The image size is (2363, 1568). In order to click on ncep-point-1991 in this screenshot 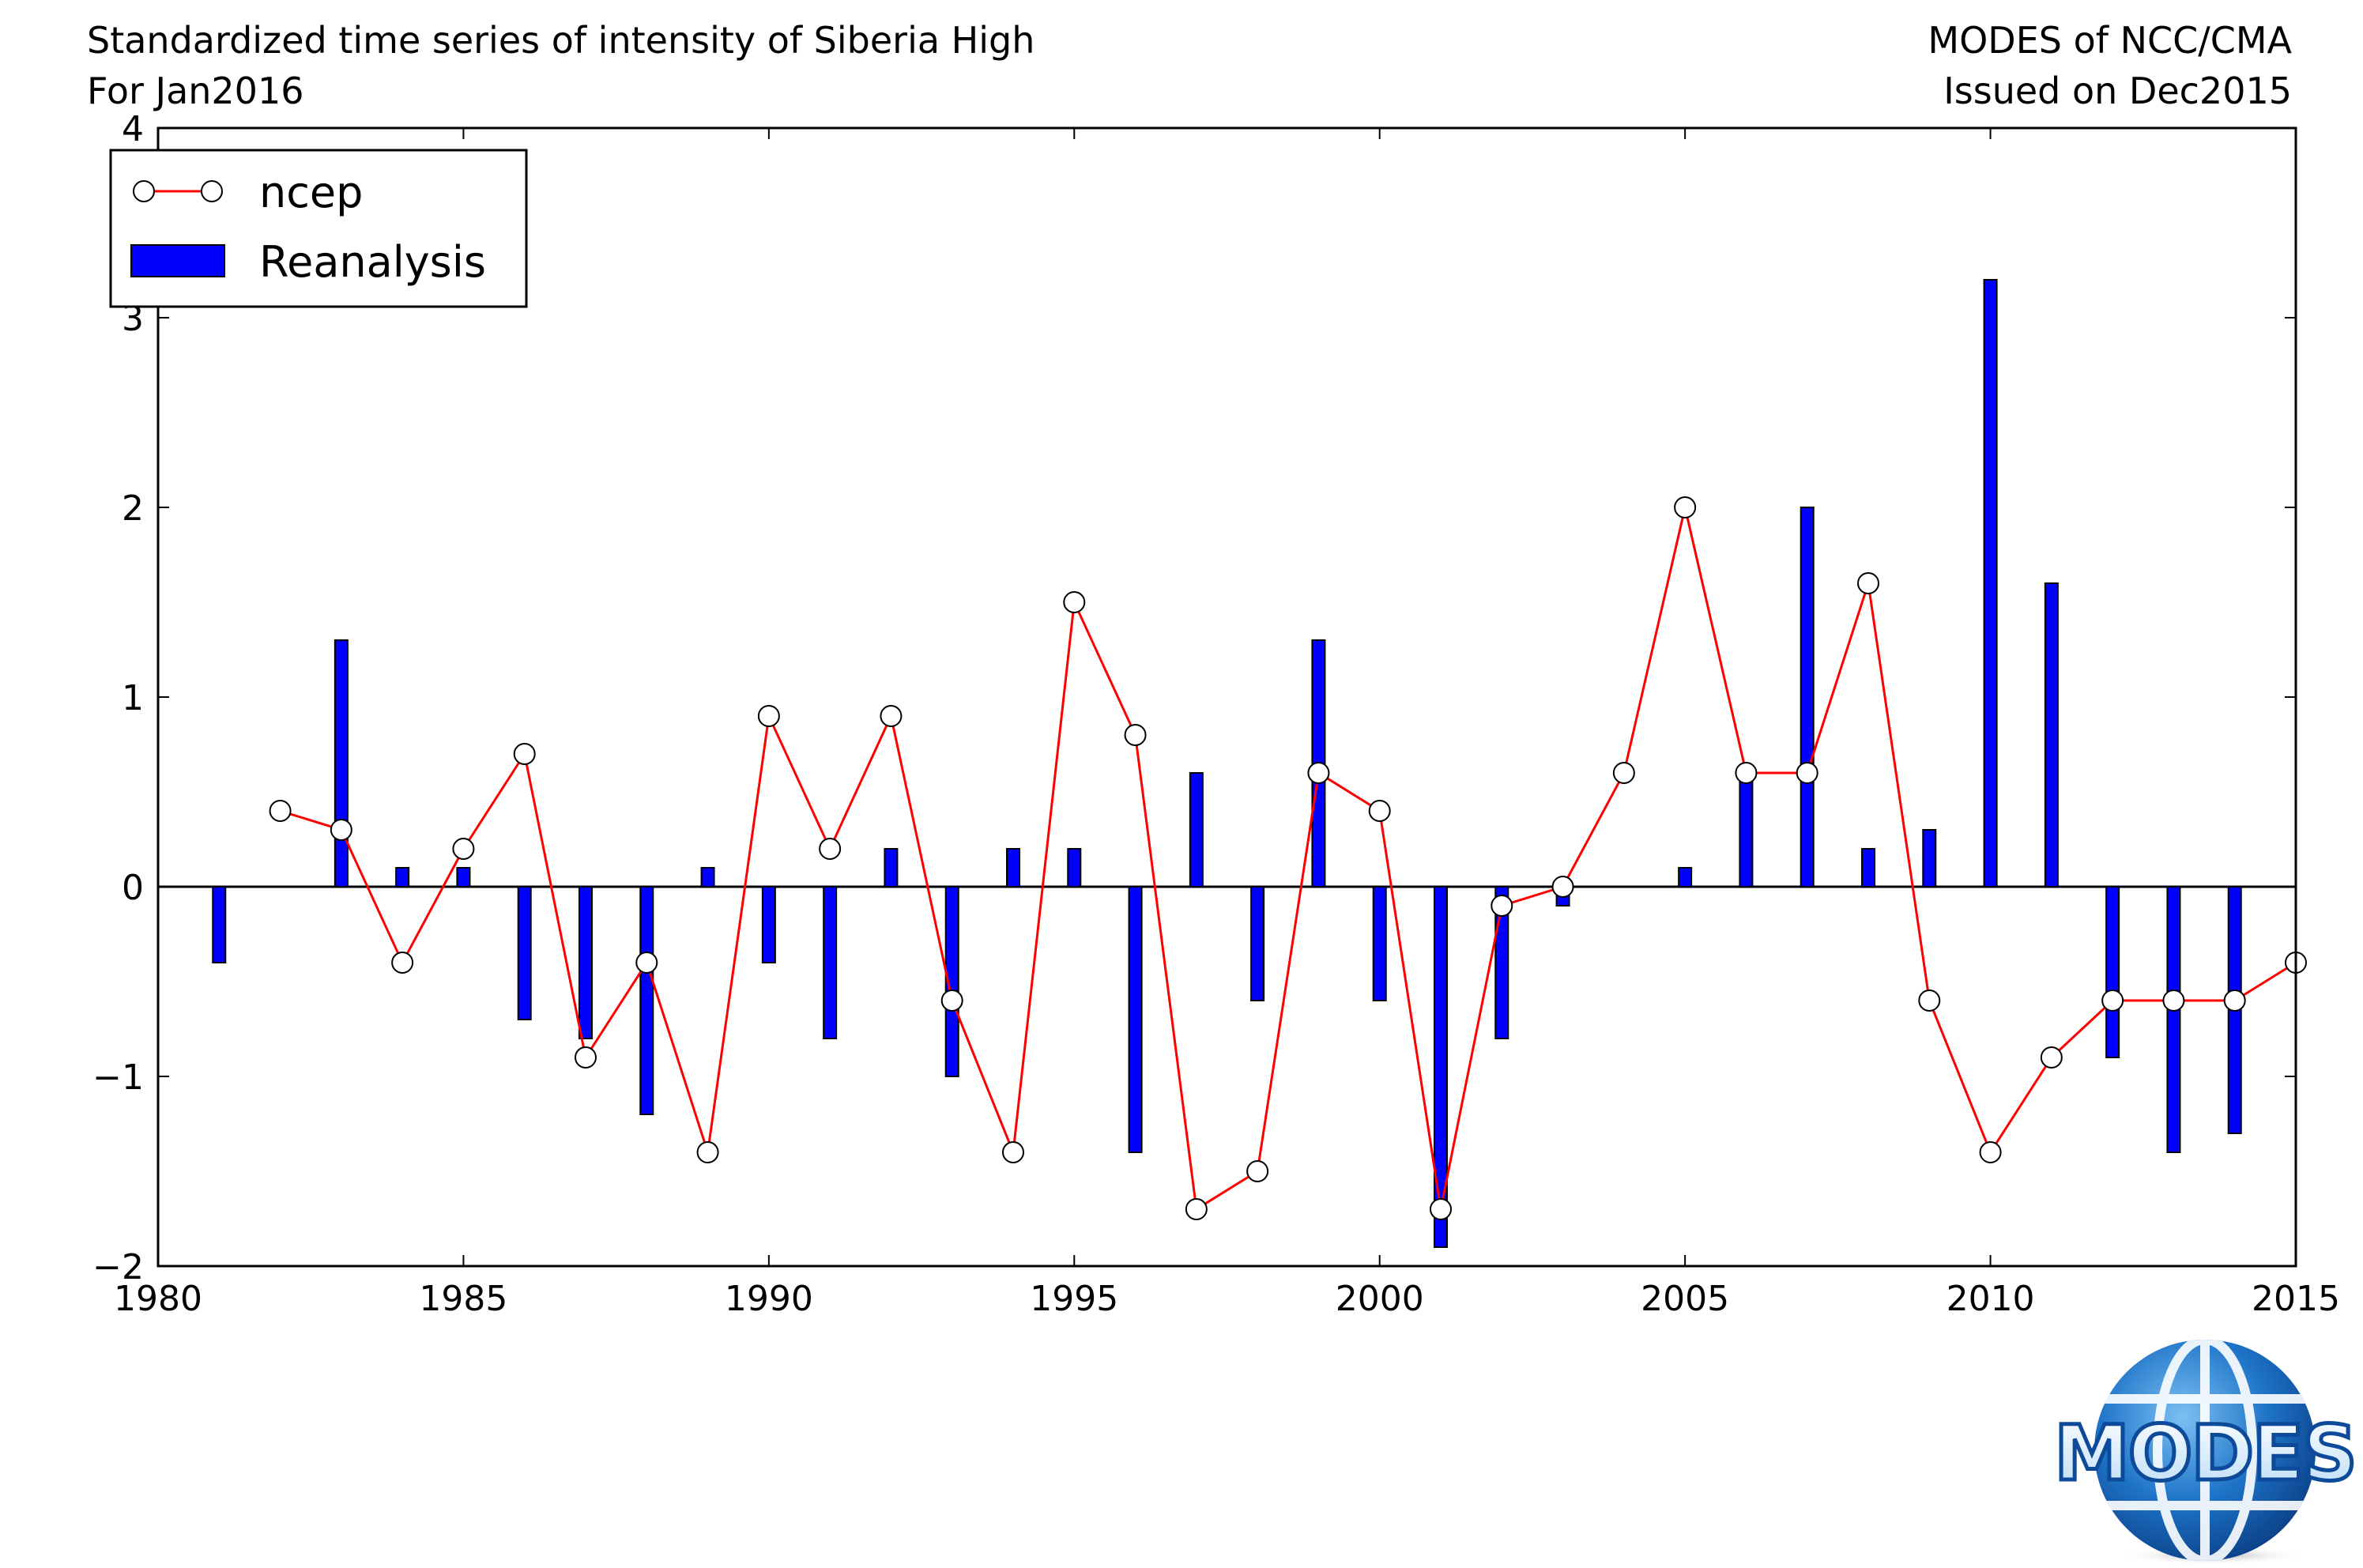, I will do `click(831, 849)`.